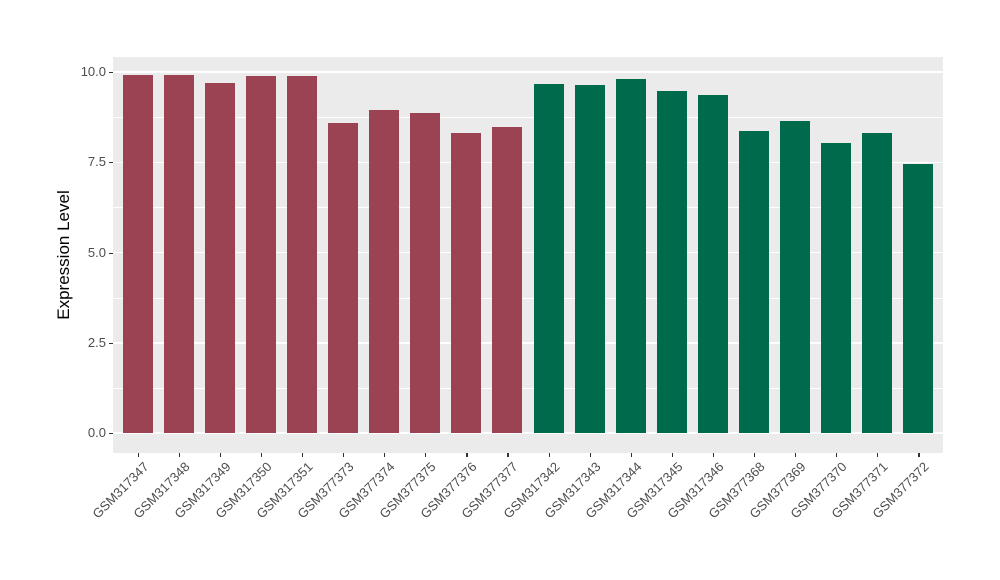 The width and height of the screenshot is (1000, 580). I want to click on bar-GSM317347, so click(137, 253).